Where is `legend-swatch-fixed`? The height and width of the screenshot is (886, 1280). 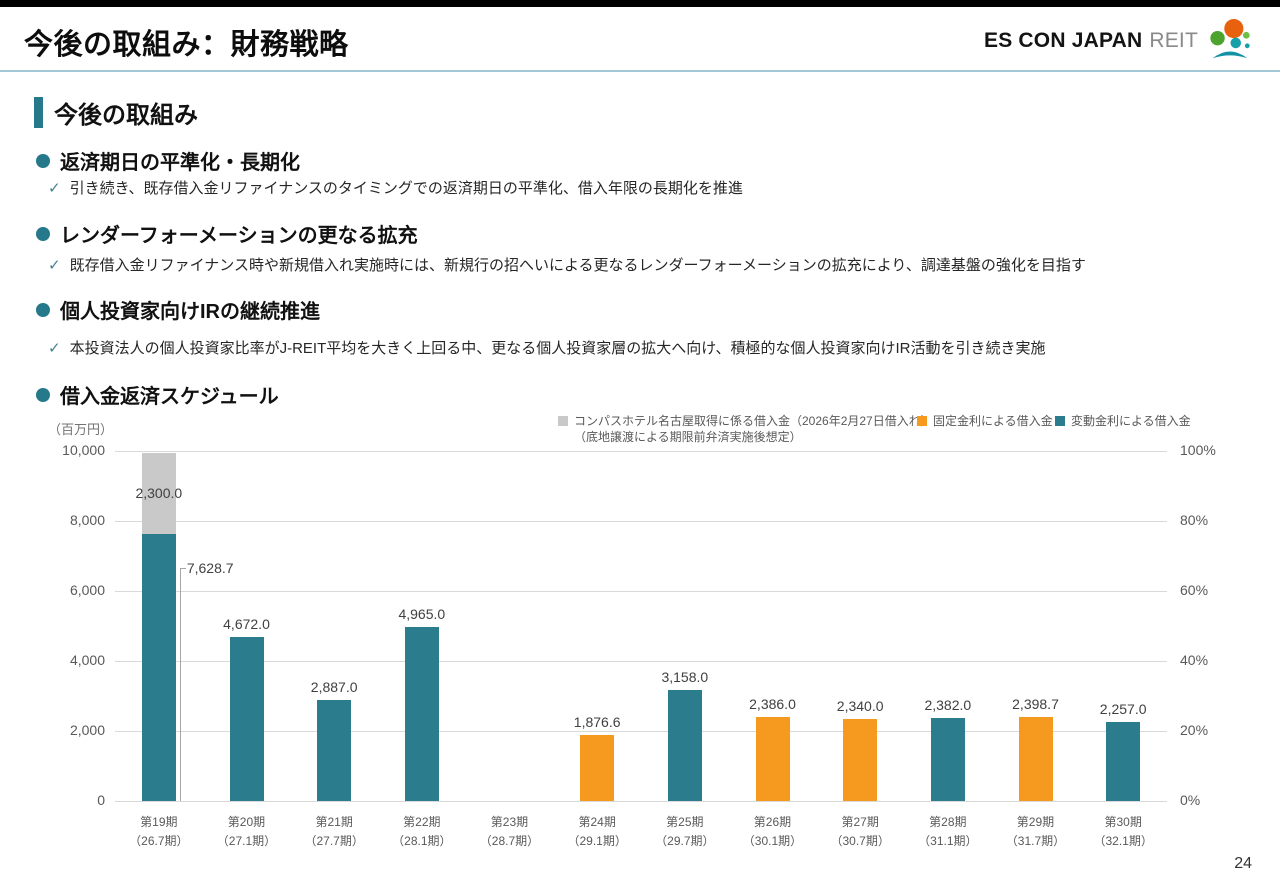
legend-swatch-fixed is located at coordinates (922, 421).